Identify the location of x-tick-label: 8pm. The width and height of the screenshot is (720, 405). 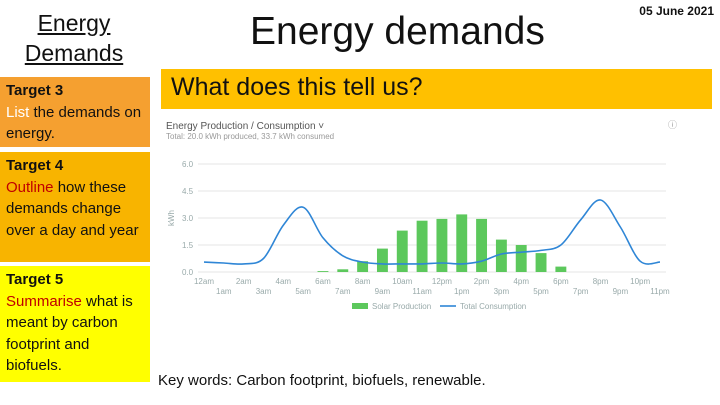
(601, 281).